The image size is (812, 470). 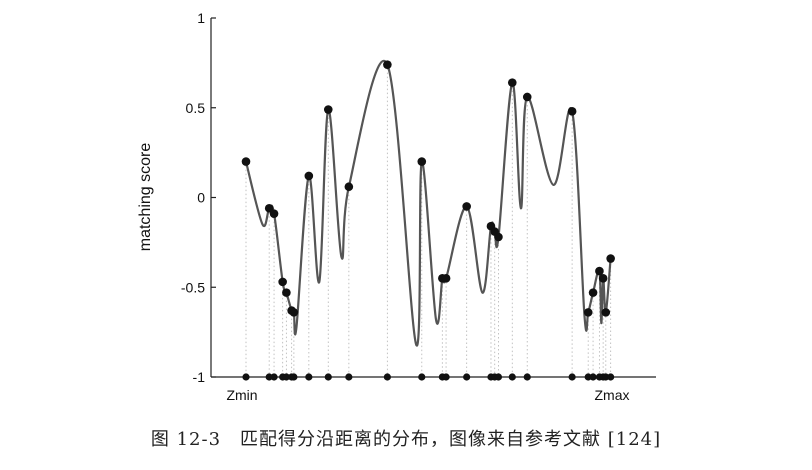 What do you see at coordinates (193, 287) in the screenshot?
I see `y-tick-label: -0.5` at bounding box center [193, 287].